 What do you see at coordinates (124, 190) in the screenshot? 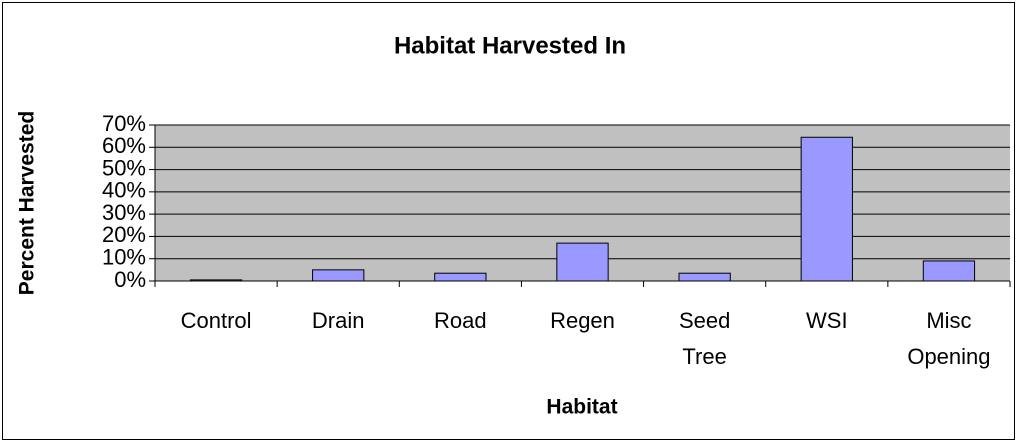
I see `y-tick-label: 40%` at bounding box center [124, 190].